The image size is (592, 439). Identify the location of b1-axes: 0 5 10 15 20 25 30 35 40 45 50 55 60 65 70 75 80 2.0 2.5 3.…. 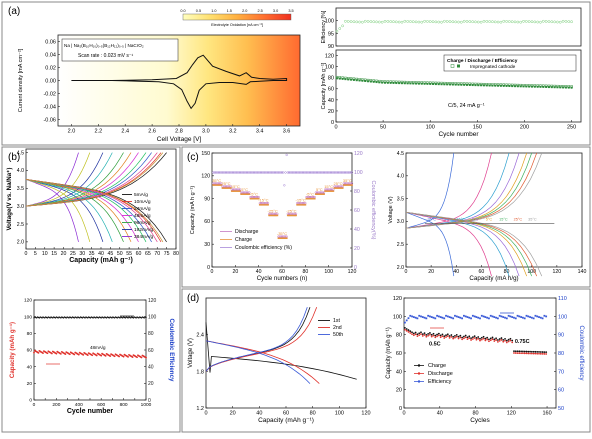
(98, 202).